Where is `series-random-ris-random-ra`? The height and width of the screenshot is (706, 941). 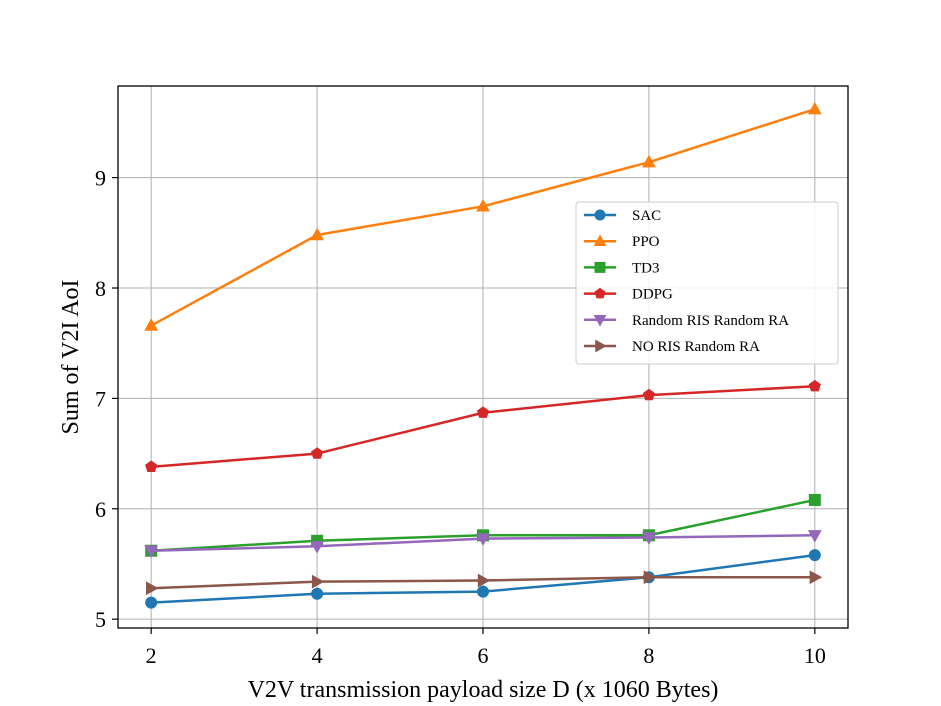
series-random-ris-random-ra is located at coordinates (483, 544).